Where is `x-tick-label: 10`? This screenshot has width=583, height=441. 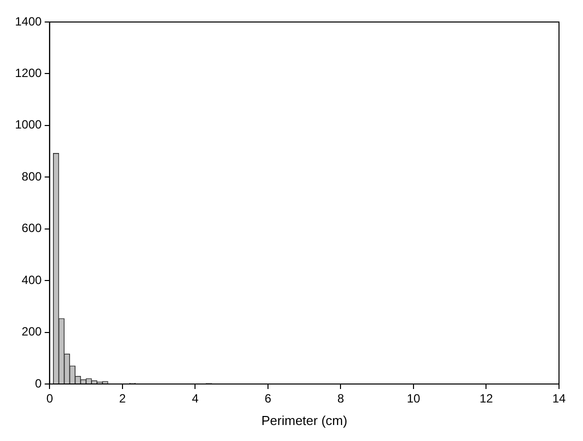
x-tick-label: 10 is located at coordinates (413, 399).